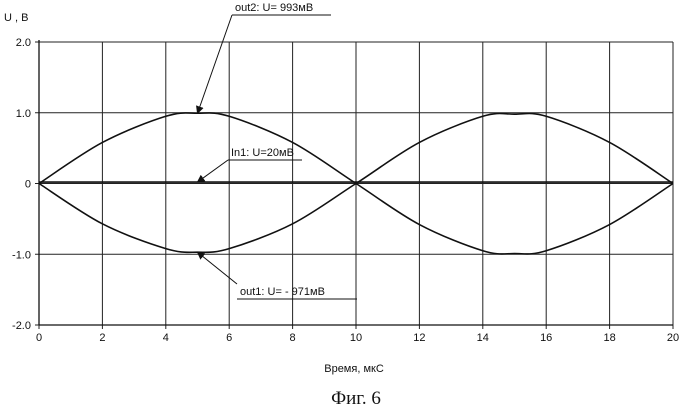 The height and width of the screenshot is (411, 700). I want to click on x-tick-label: 10, so click(356, 338).